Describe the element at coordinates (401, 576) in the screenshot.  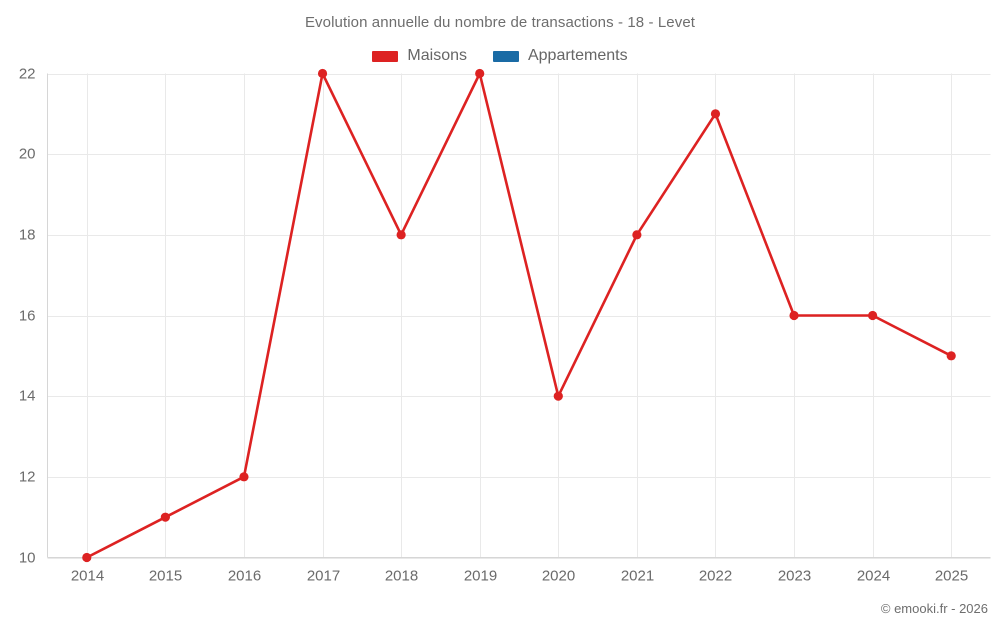
I see `x-axis-tick-label: 2018` at that location.